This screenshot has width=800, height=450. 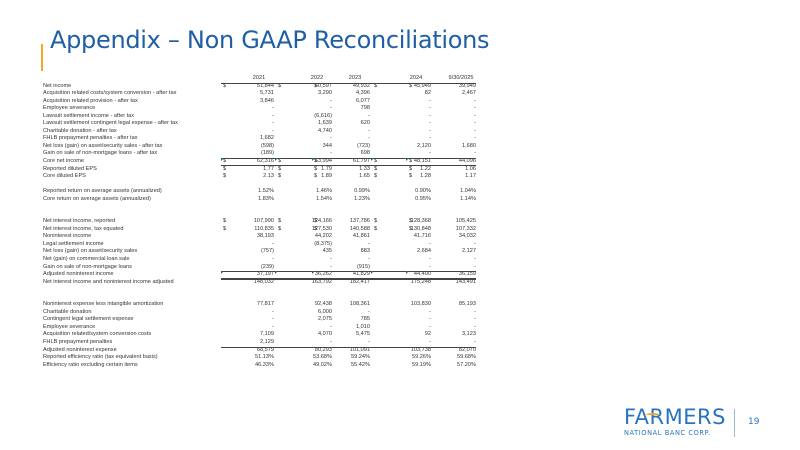 I want to click on row-label: Reported diluted EPS, so click(x=70, y=168).